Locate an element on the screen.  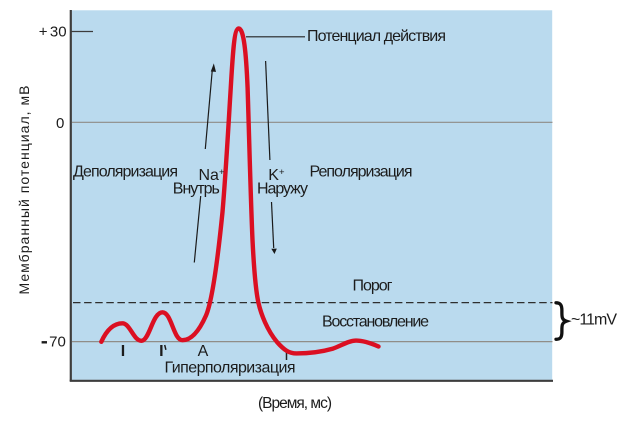
svg-text: Наружу is located at coordinates (282, 188).